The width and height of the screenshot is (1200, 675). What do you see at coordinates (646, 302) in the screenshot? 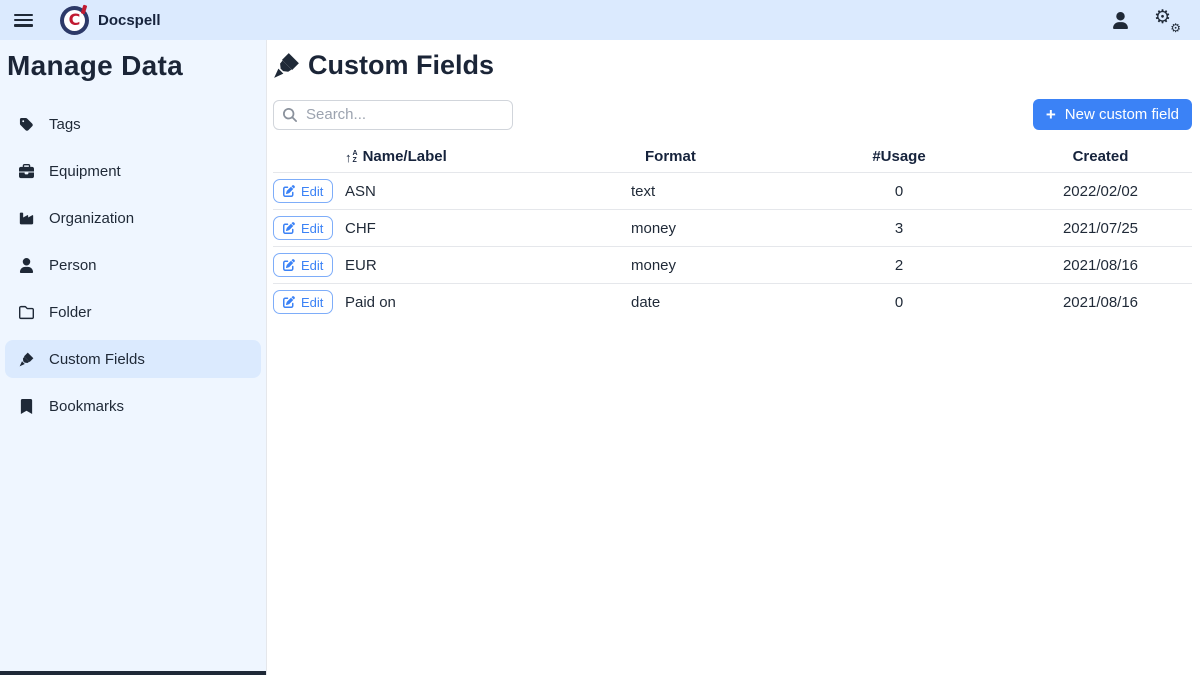
I see `format-cell: date` at bounding box center [646, 302].